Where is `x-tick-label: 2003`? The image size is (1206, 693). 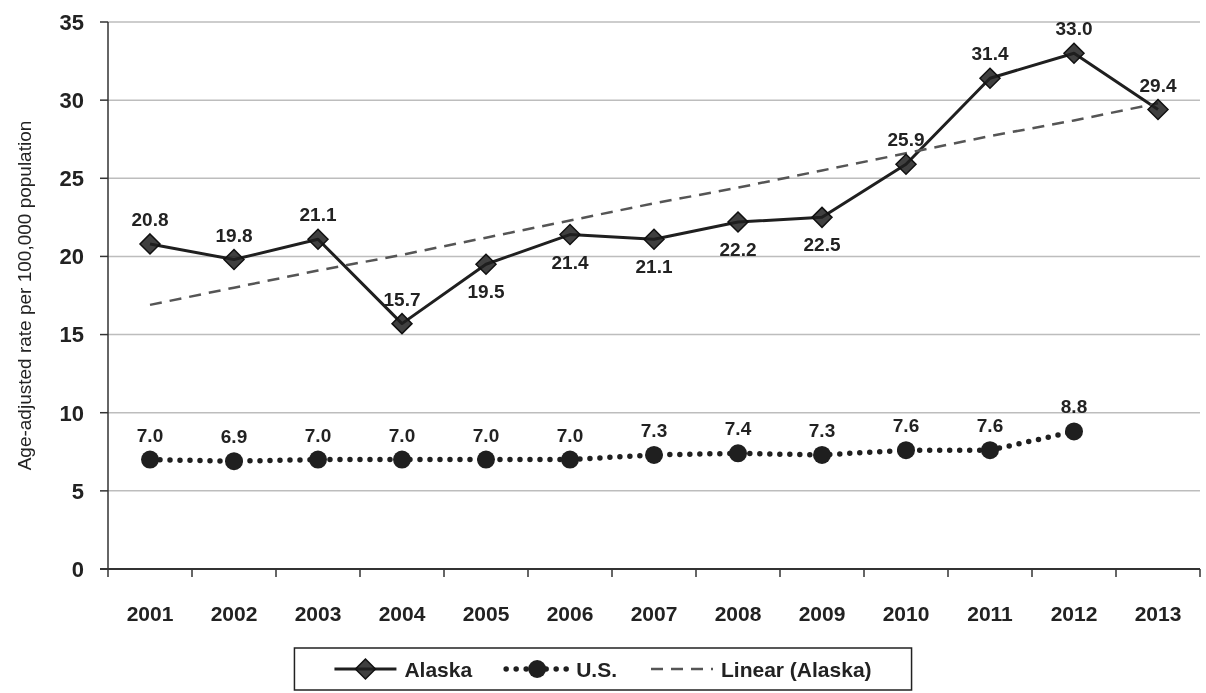
x-tick-label: 2003 is located at coordinates (318, 613).